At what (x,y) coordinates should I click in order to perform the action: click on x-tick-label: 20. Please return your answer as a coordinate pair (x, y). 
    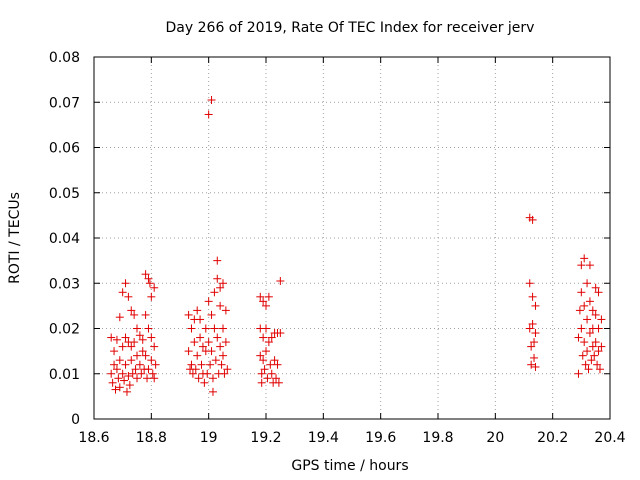
    Looking at the image, I should click on (495, 438).